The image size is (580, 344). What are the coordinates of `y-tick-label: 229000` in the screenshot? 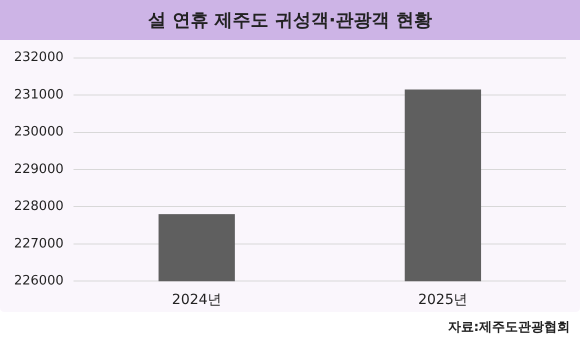 It's located at (39, 169).